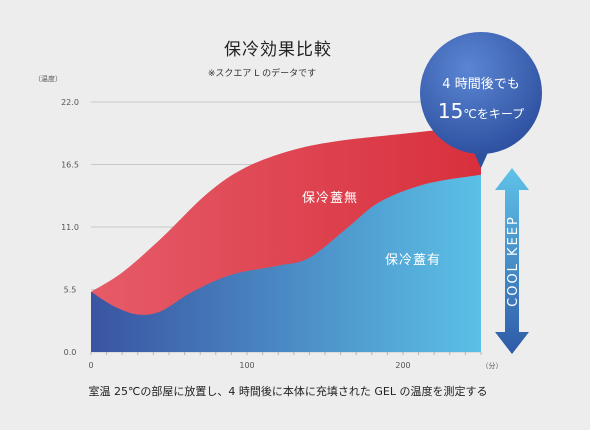  What do you see at coordinates (450, 111) in the screenshot?
I see `badge-big-number: 15` at bounding box center [450, 111].